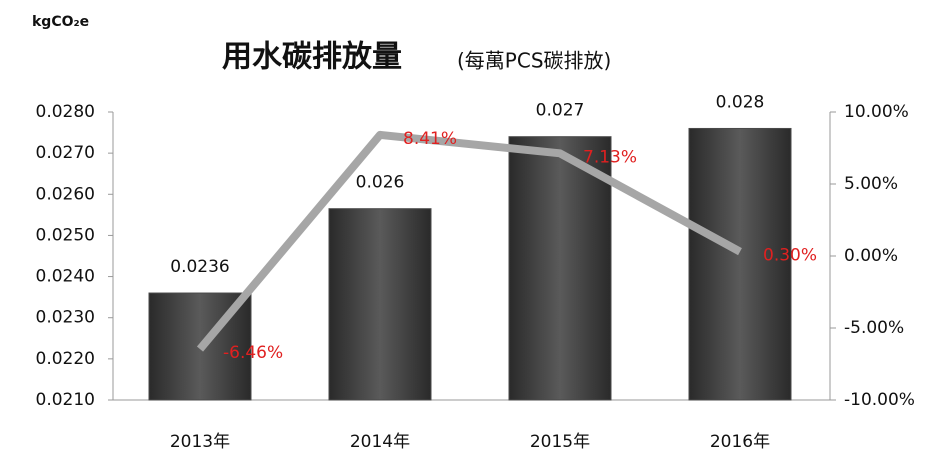 Image resolution: width=952 pixels, height=457 pixels. I want to click on y-tick-label: 0.0260, so click(65, 194).